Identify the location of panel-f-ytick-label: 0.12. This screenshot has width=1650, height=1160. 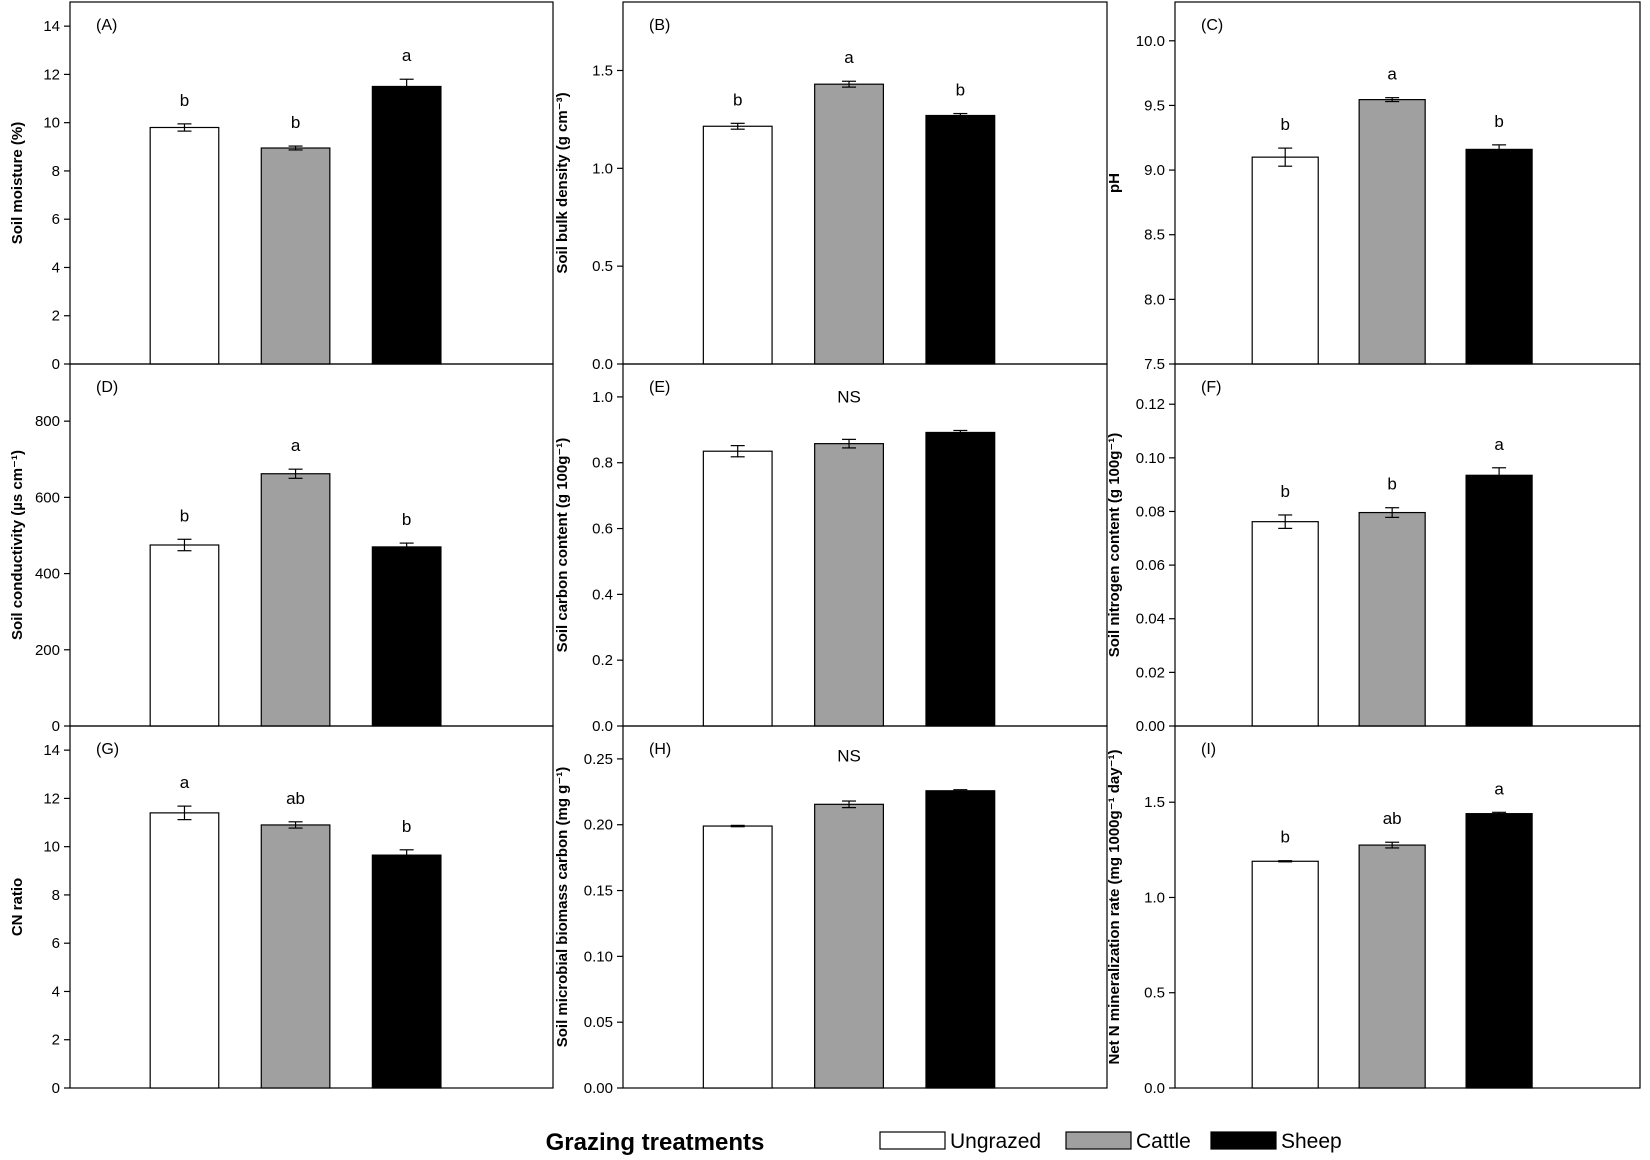
(1150, 404).